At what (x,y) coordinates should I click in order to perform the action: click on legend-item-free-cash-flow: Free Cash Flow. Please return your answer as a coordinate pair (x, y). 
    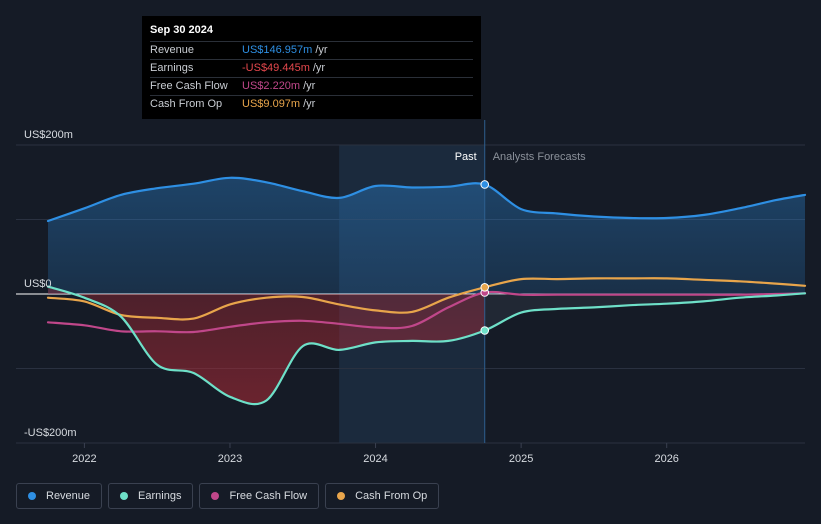
    Looking at the image, I should click on (259, 496).